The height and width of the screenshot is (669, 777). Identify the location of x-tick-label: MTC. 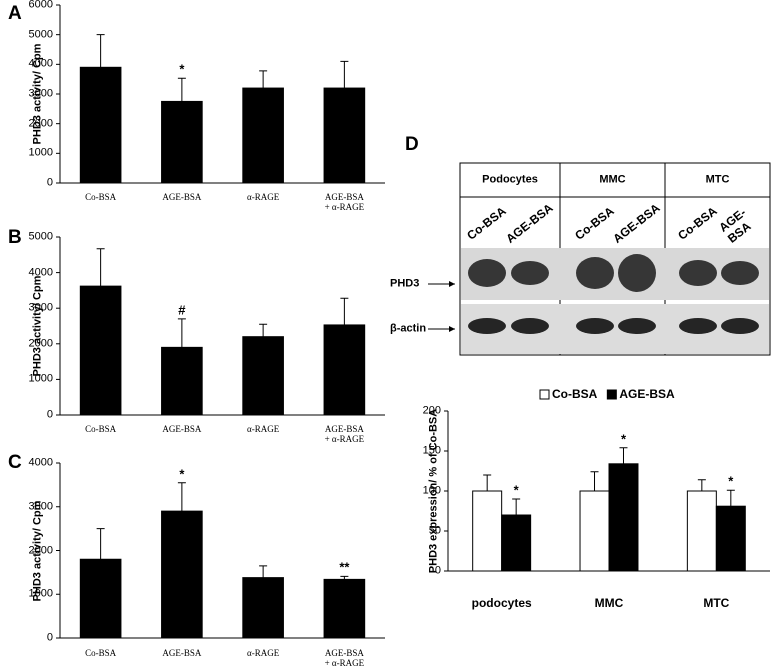
(716, 603).